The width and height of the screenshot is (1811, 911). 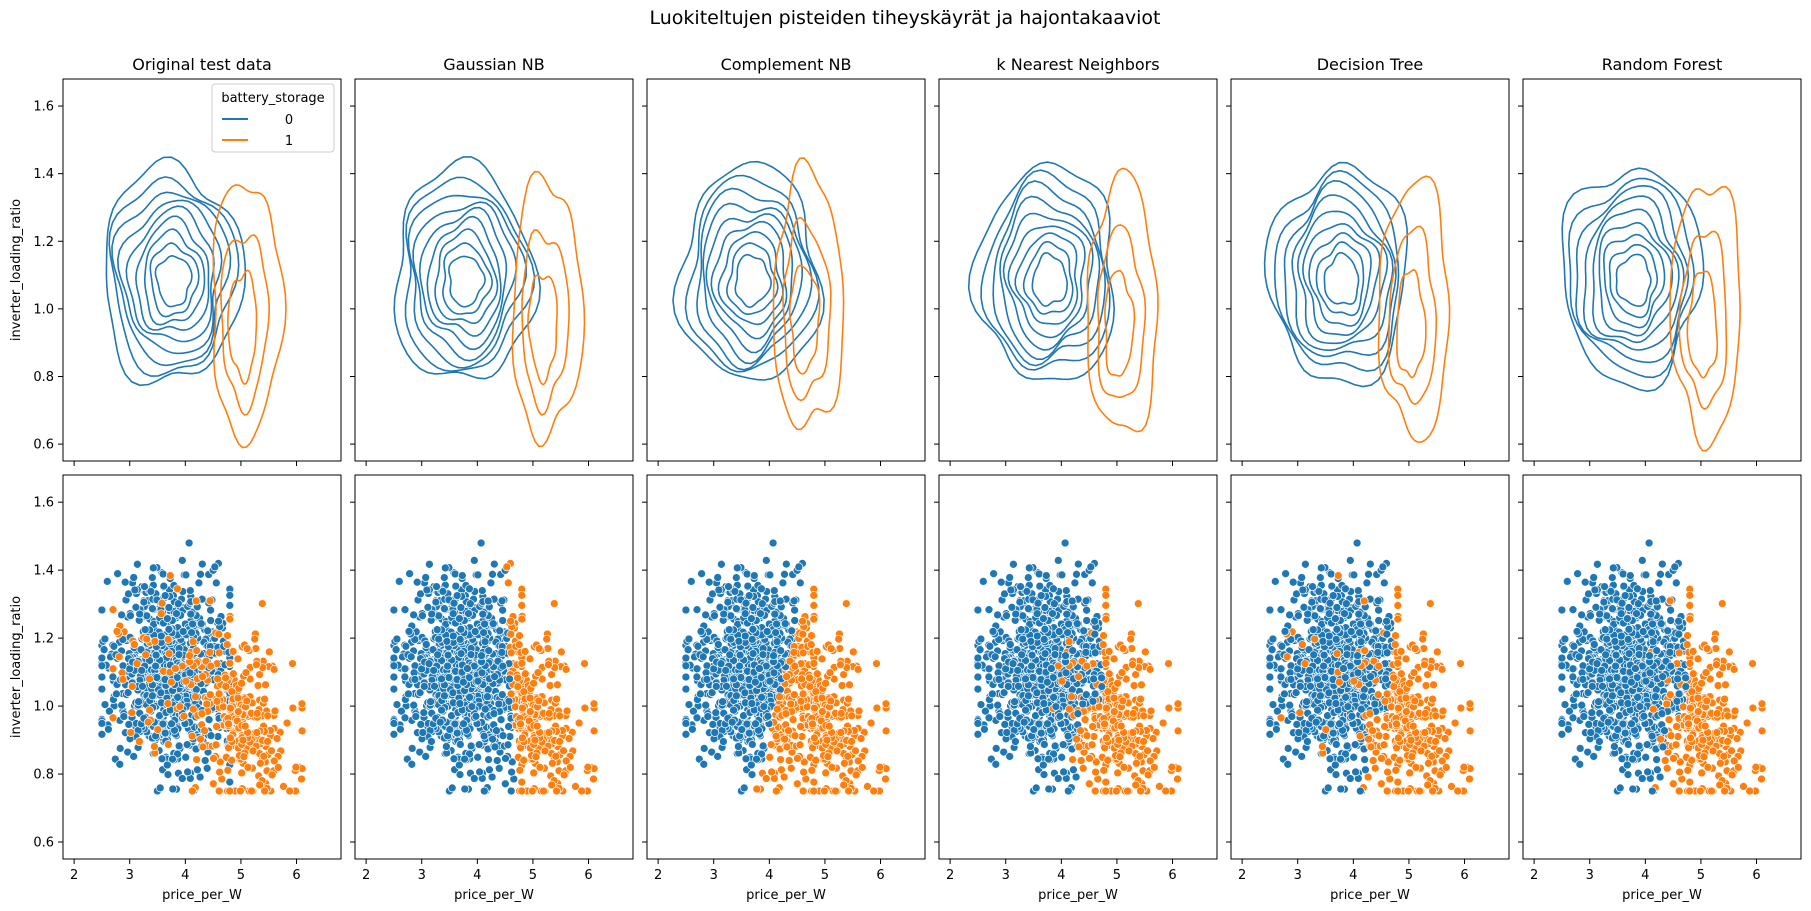 What do you see at coordinates (1077, 64) in the screenshot?
I see `panel-title: k Nearest Neighbors` at bounding box center [1077, 64].